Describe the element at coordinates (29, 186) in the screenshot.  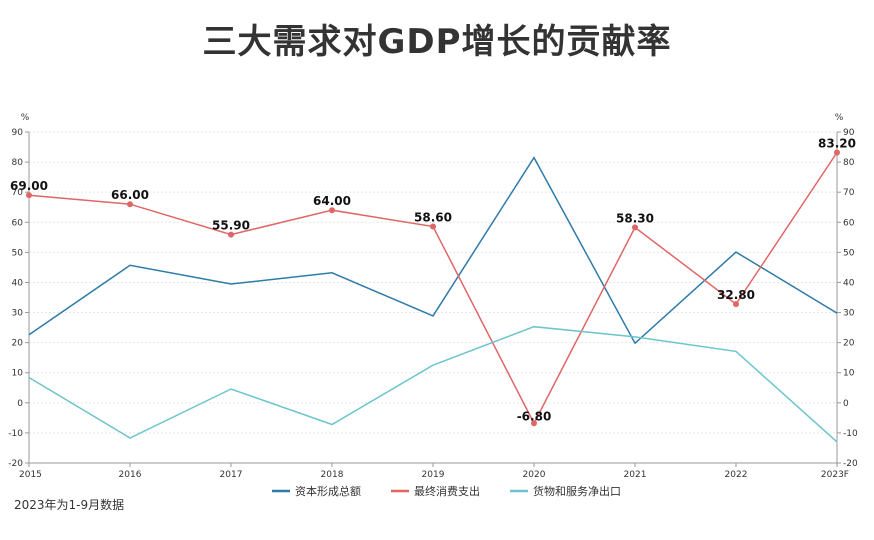
I see `data-label: 69.00` at that location.